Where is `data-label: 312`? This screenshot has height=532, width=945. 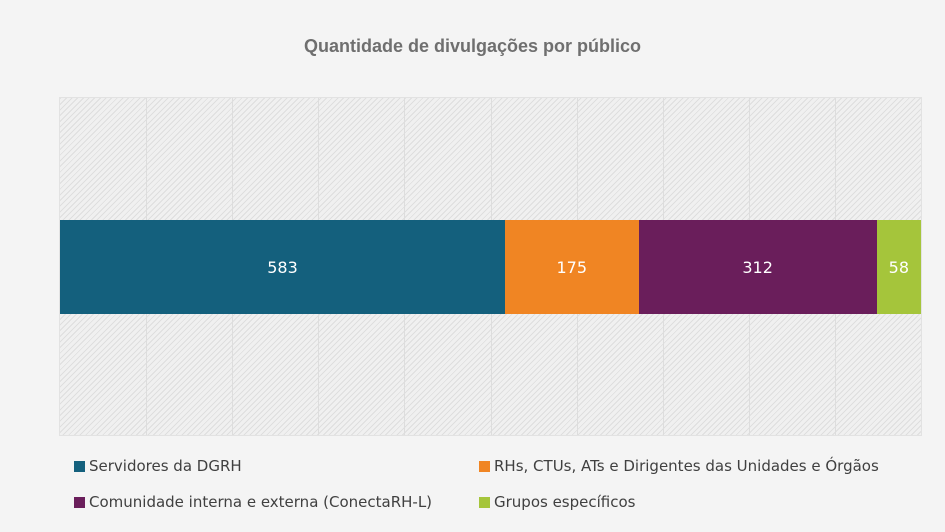 data-label: 312 is located at coordinates (757, 267).